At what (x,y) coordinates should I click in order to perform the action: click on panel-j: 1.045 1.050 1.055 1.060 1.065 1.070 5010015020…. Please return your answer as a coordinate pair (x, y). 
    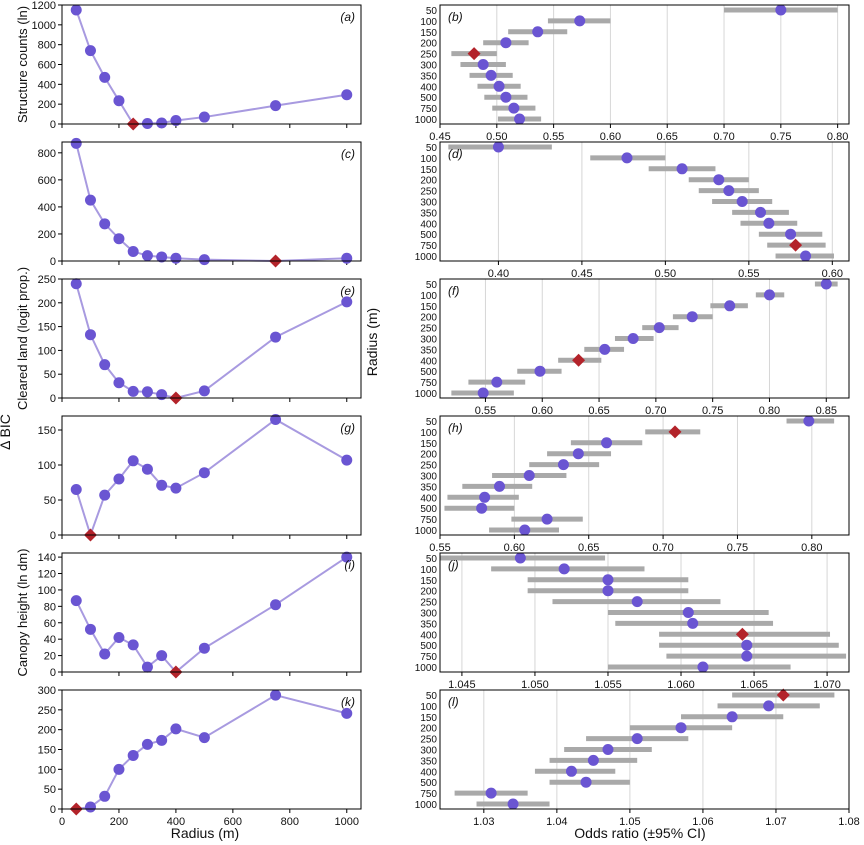
    Looking at the image, I should click on (632, 621).